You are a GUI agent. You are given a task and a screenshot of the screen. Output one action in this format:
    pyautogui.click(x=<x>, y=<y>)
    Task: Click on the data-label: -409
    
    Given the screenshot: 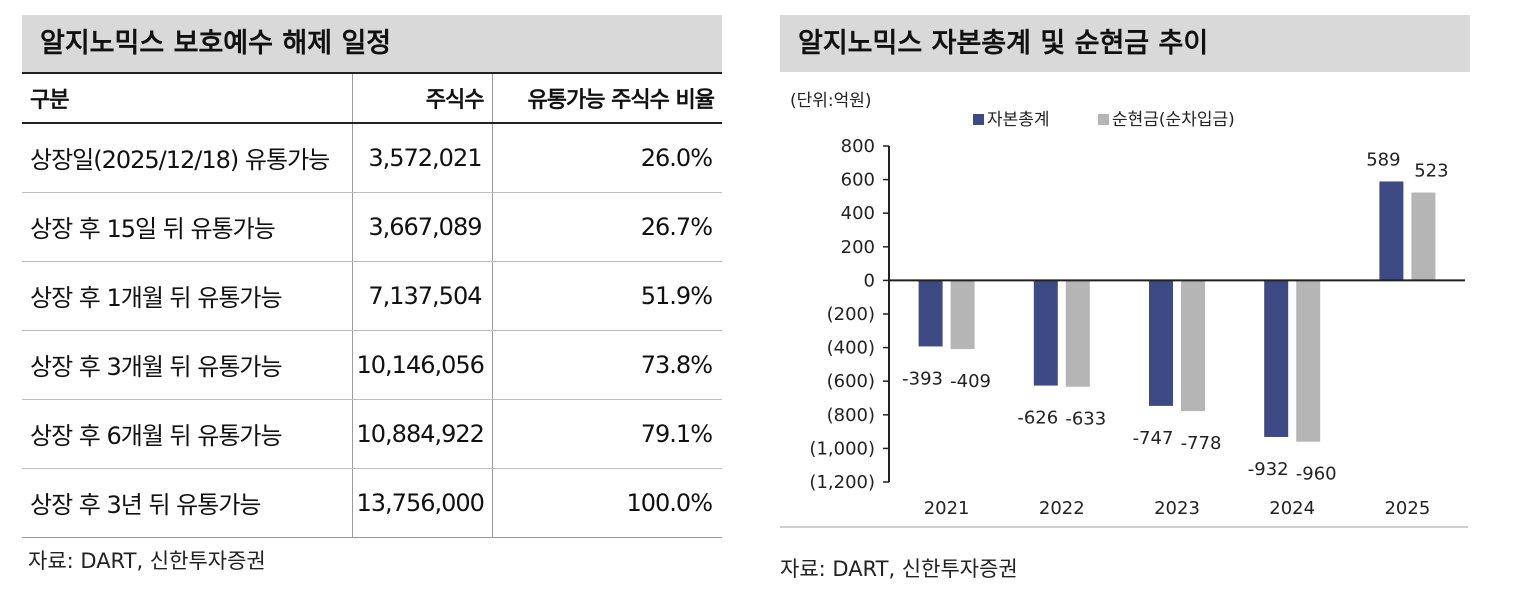 What is the action you would take?
    pyautogui.click(x=970, y=381)
    